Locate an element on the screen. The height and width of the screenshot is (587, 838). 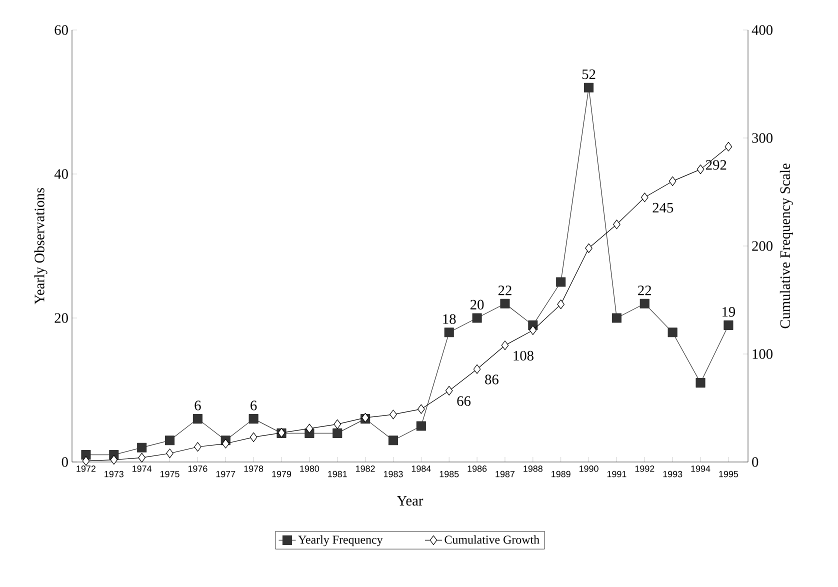
x-tick-label: 1988 is located at coordinates (533, 469).